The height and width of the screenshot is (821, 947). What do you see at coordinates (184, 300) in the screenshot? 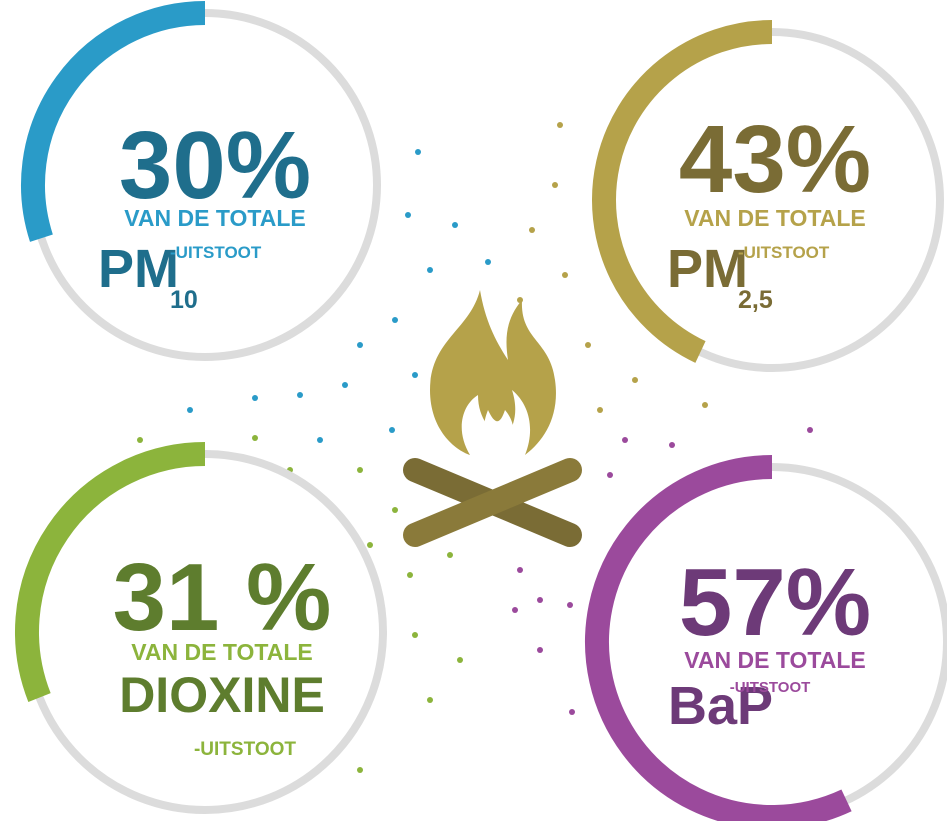
I see `subscript: 10` at bounding box center [184, 300].